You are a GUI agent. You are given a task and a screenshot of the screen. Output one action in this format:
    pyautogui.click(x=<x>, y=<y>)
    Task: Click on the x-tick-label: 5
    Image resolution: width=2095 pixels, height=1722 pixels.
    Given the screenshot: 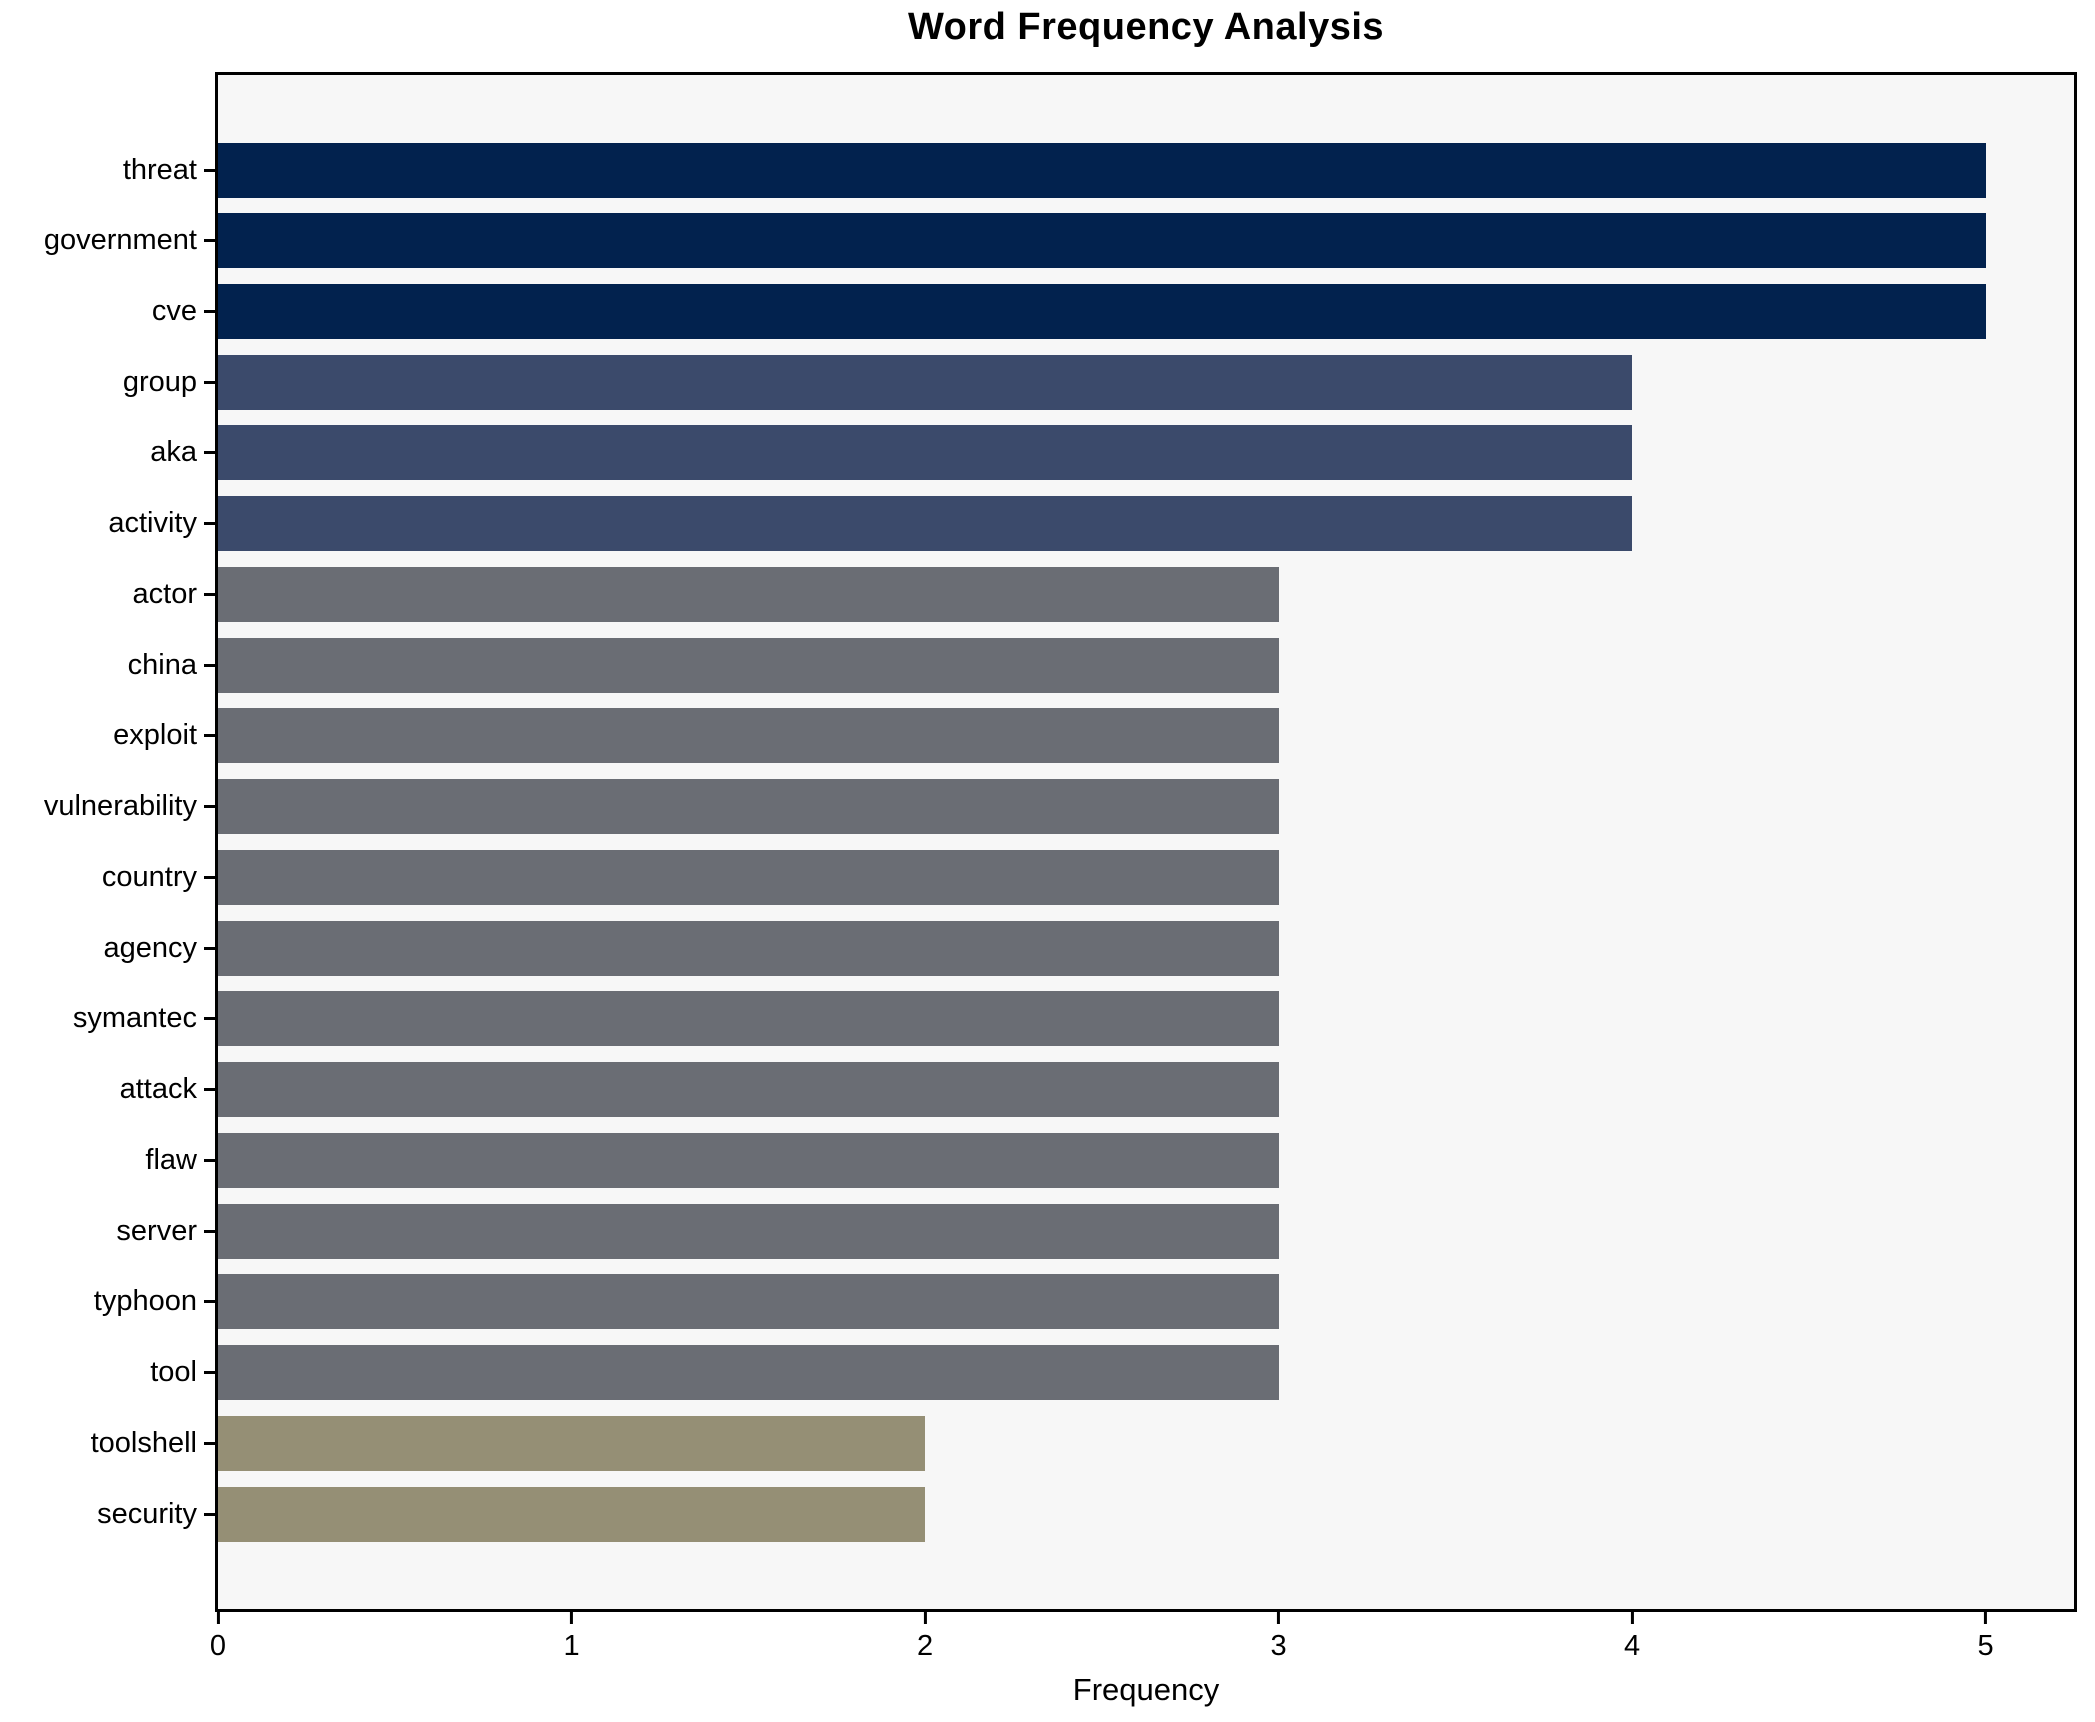 What is the action you would take?
    pyautogui.click(x=1985, y=1646)
    